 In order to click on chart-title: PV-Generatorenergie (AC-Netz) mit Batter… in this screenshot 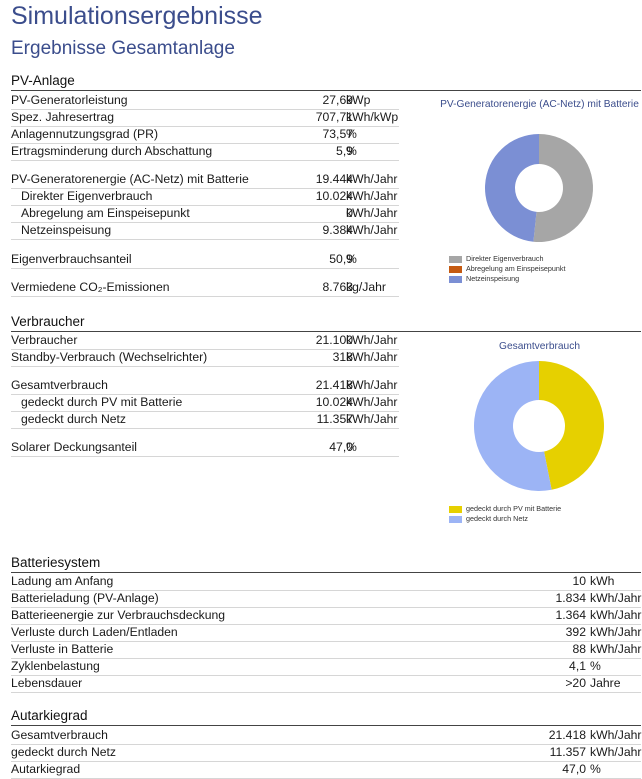, I will do `click(539, 104)`.